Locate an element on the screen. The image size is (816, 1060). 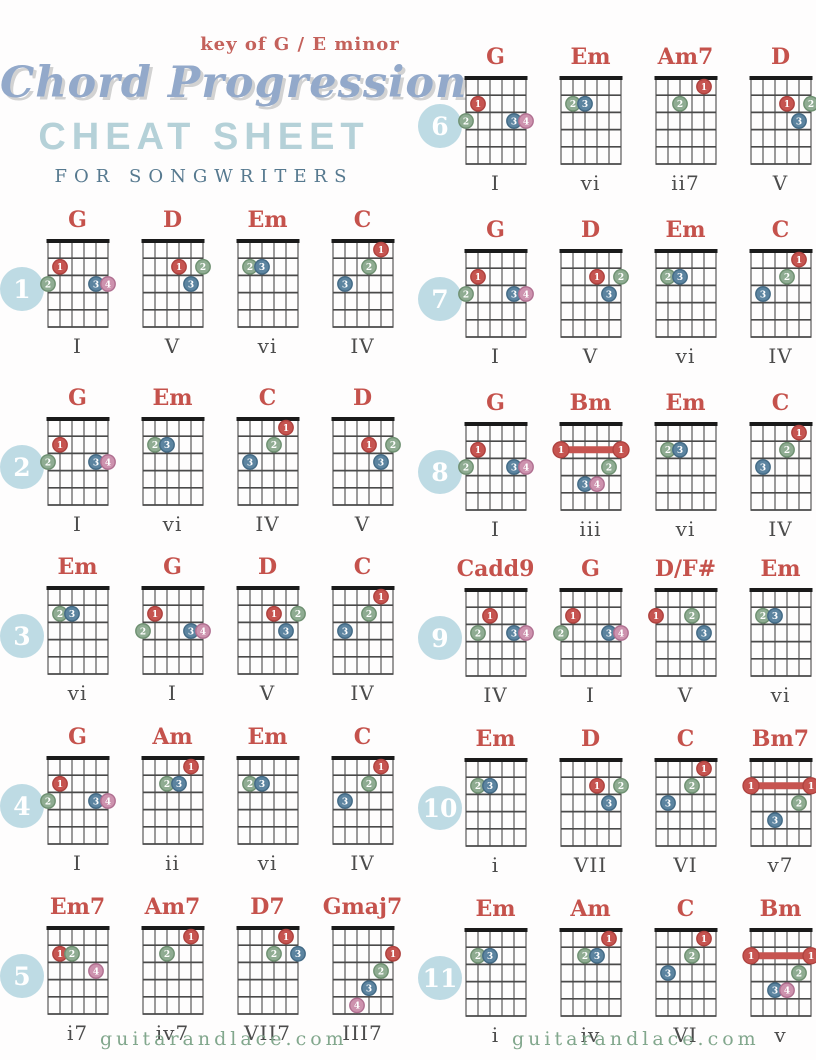
fret-grid is located at coordinates (685, 294).